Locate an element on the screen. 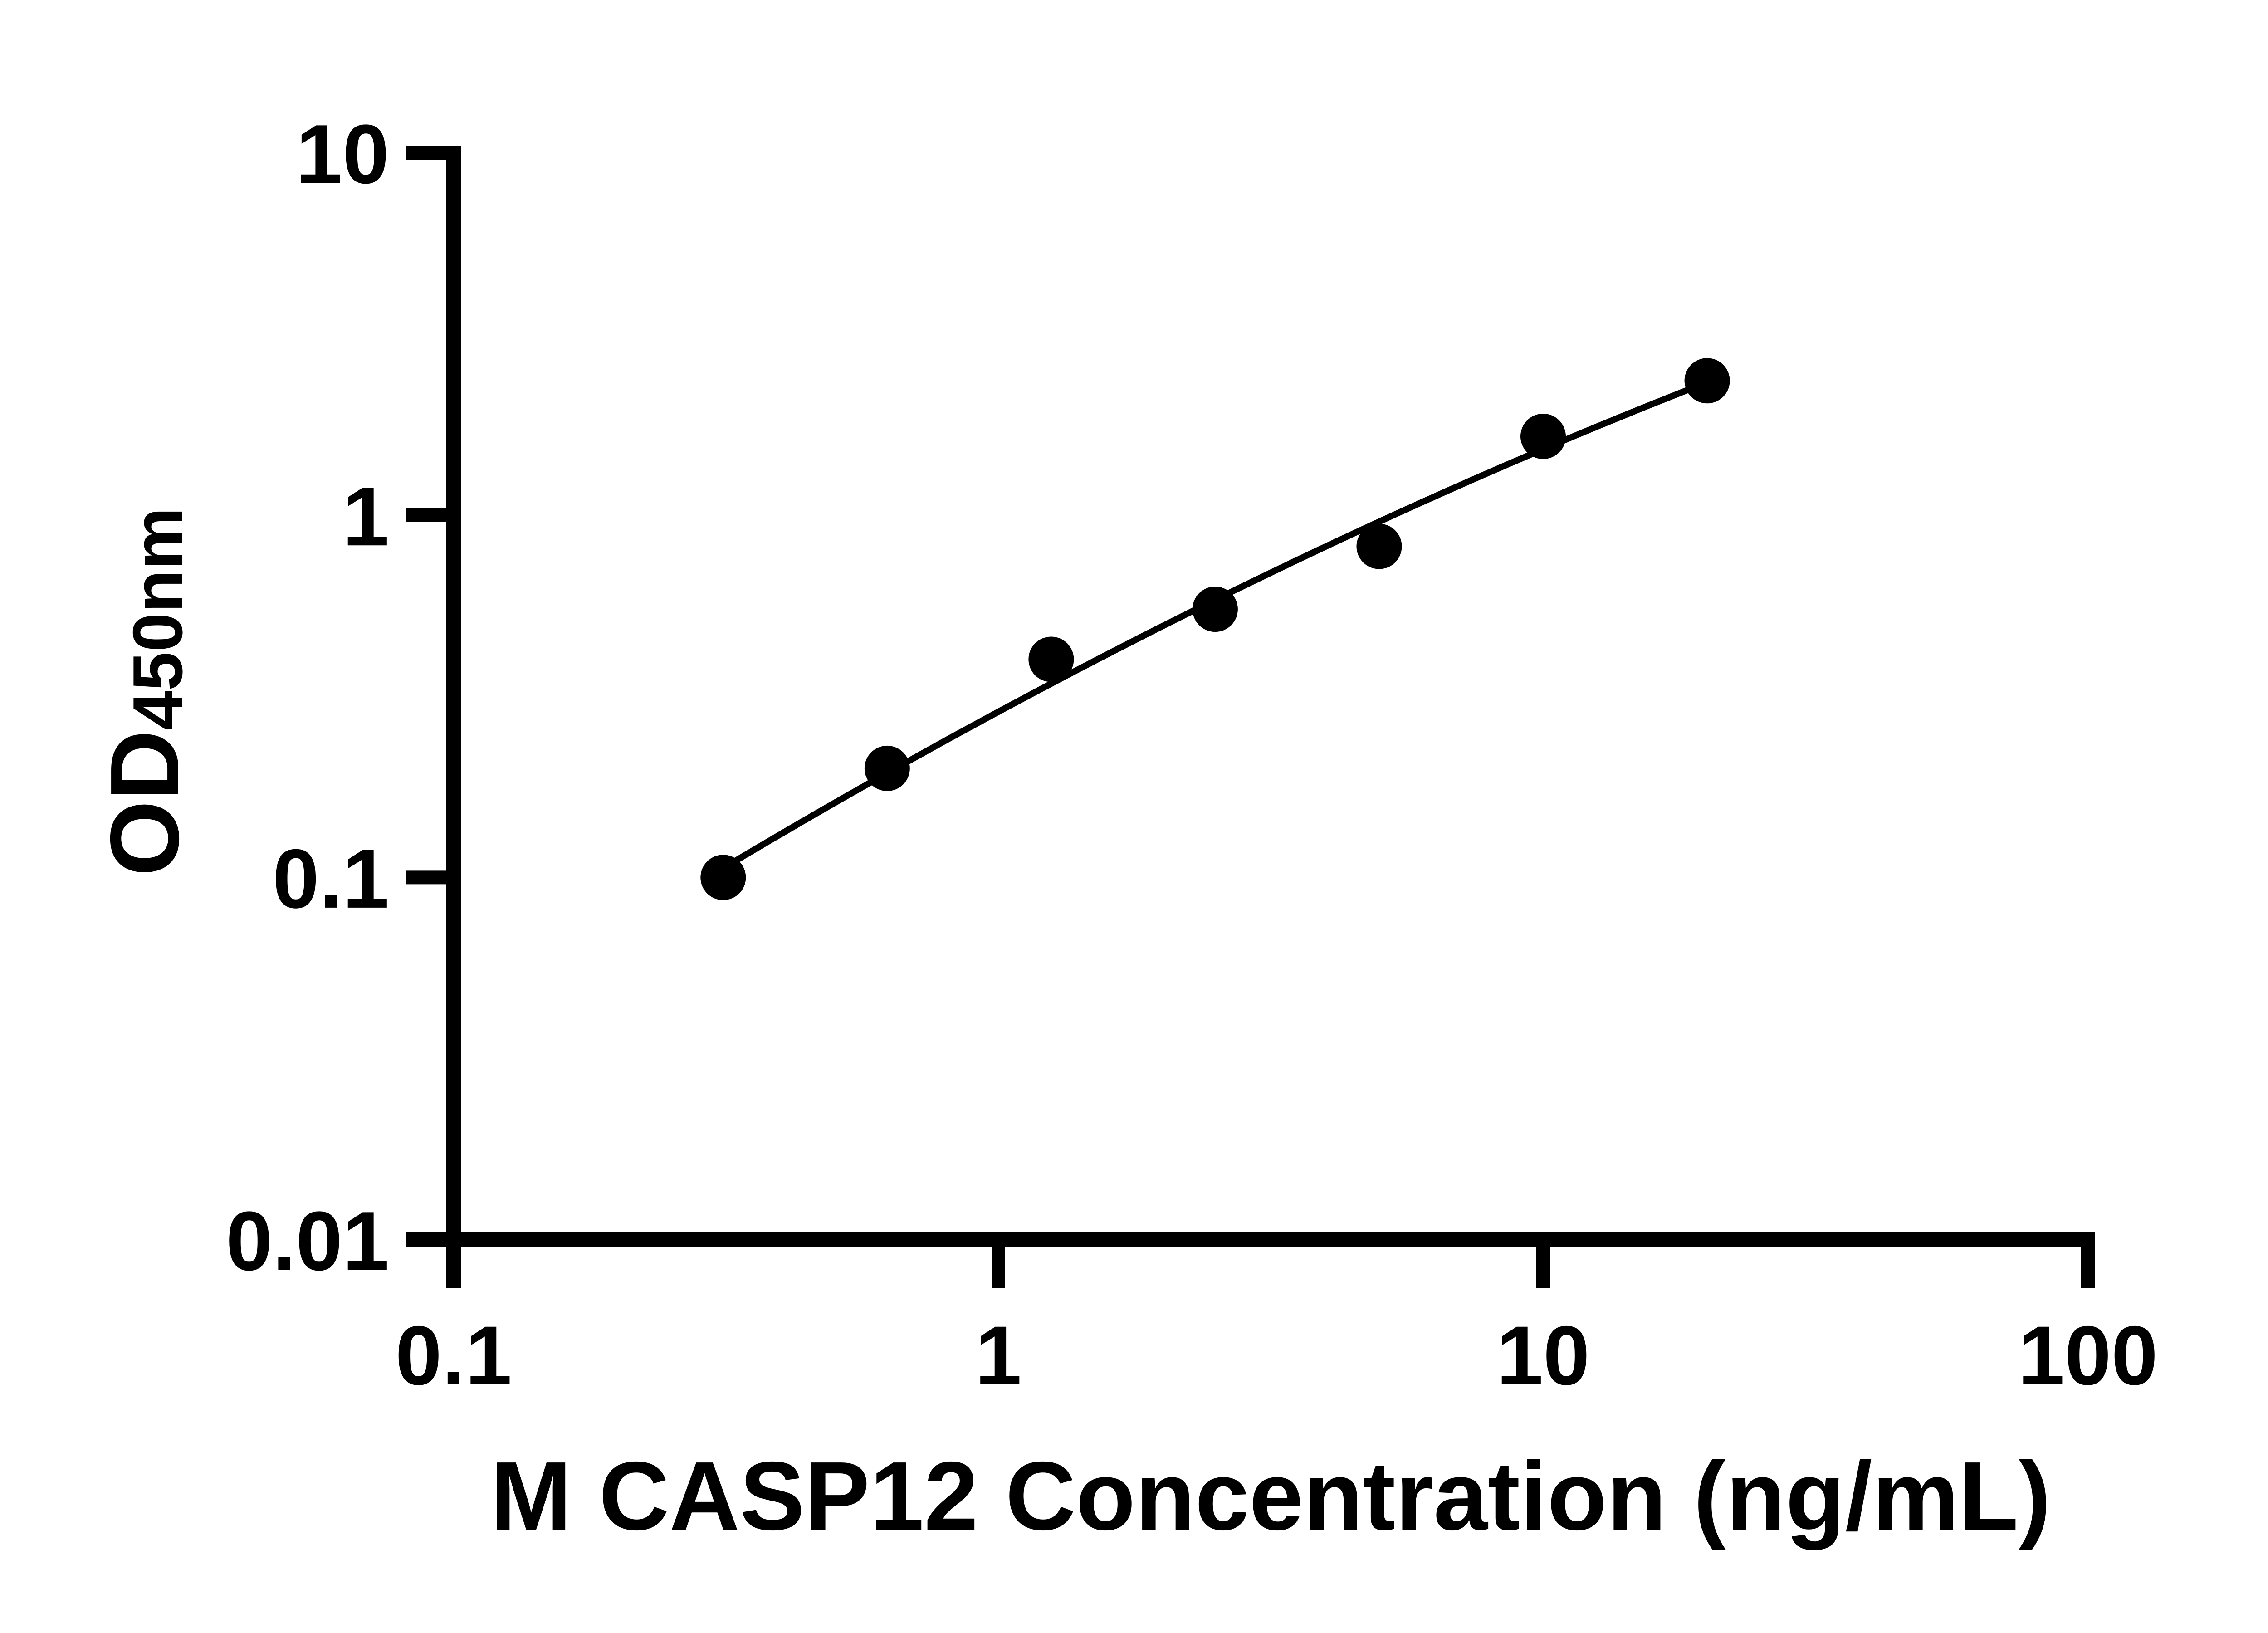  y-axis-title-subscript: 450nm is located at coordinates (157, 618).